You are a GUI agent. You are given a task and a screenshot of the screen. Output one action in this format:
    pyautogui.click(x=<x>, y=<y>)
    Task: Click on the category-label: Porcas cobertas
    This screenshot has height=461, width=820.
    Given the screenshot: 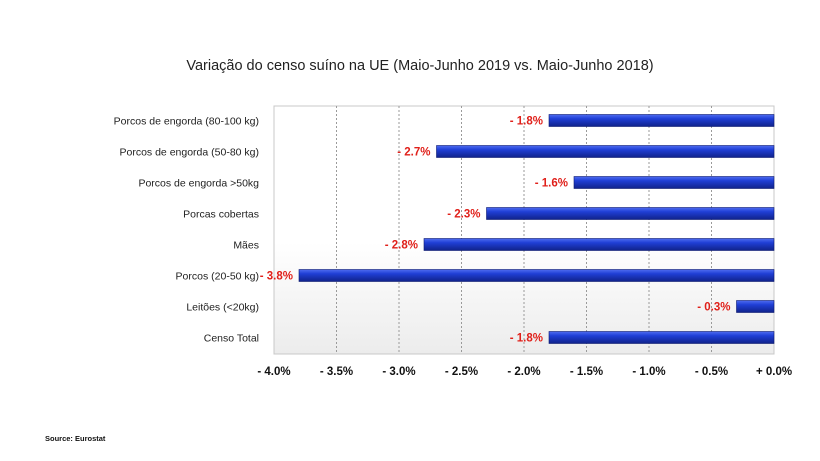 What is the action you would take?
    pyautogui.click(x=221, y=215)
    